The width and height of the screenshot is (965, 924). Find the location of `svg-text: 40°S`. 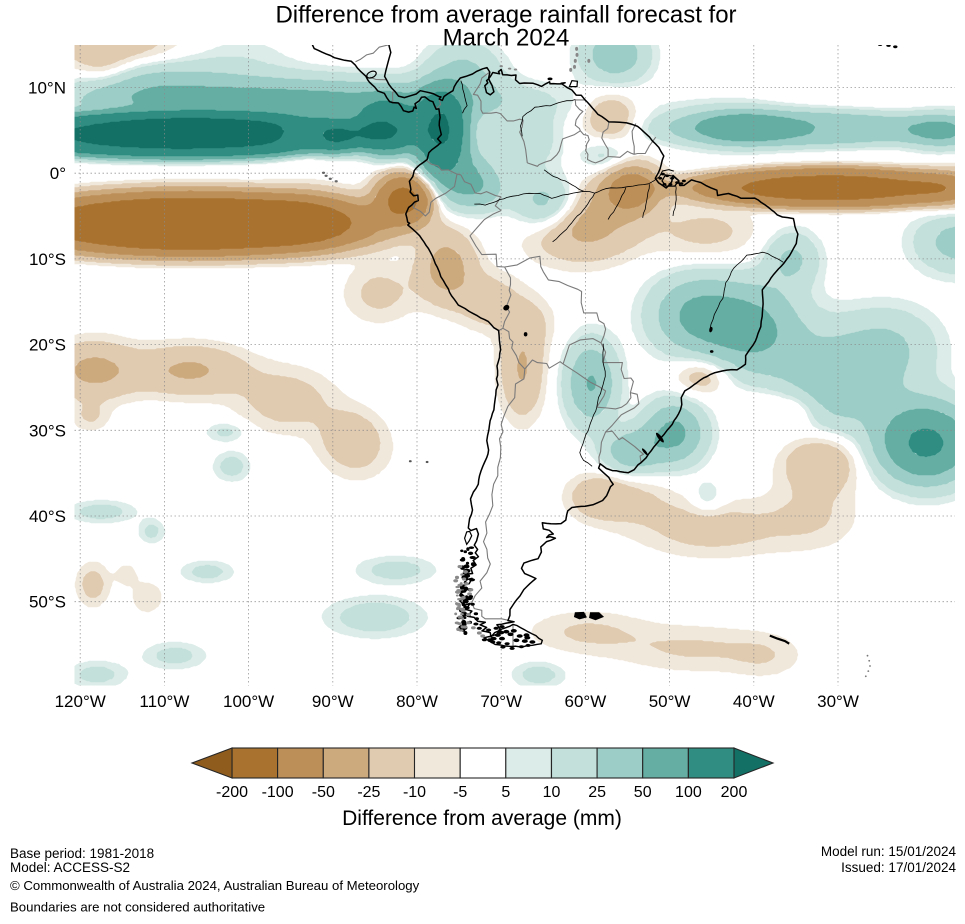

svg-text: 40°S is located at coordinates (47, 516).